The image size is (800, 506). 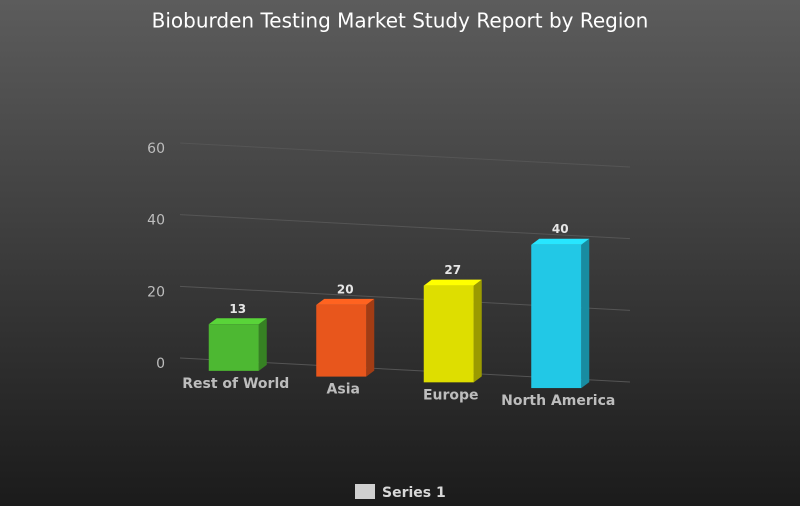 I want to click on x-tick-label: Asia, so click(x=343, y=390).